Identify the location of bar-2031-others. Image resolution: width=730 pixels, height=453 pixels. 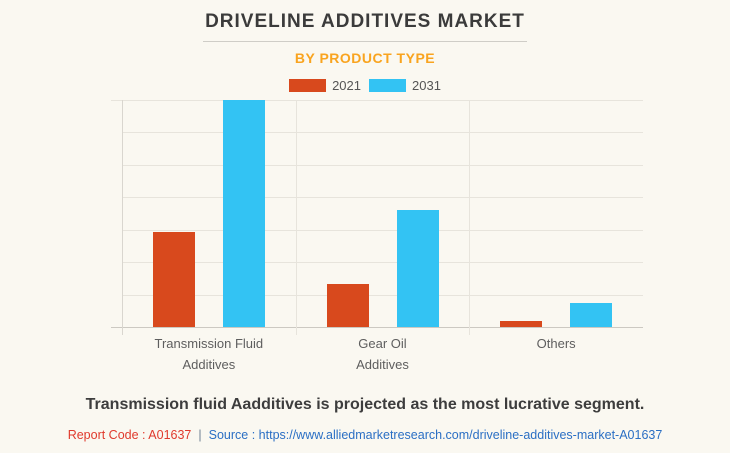
(591, 315).